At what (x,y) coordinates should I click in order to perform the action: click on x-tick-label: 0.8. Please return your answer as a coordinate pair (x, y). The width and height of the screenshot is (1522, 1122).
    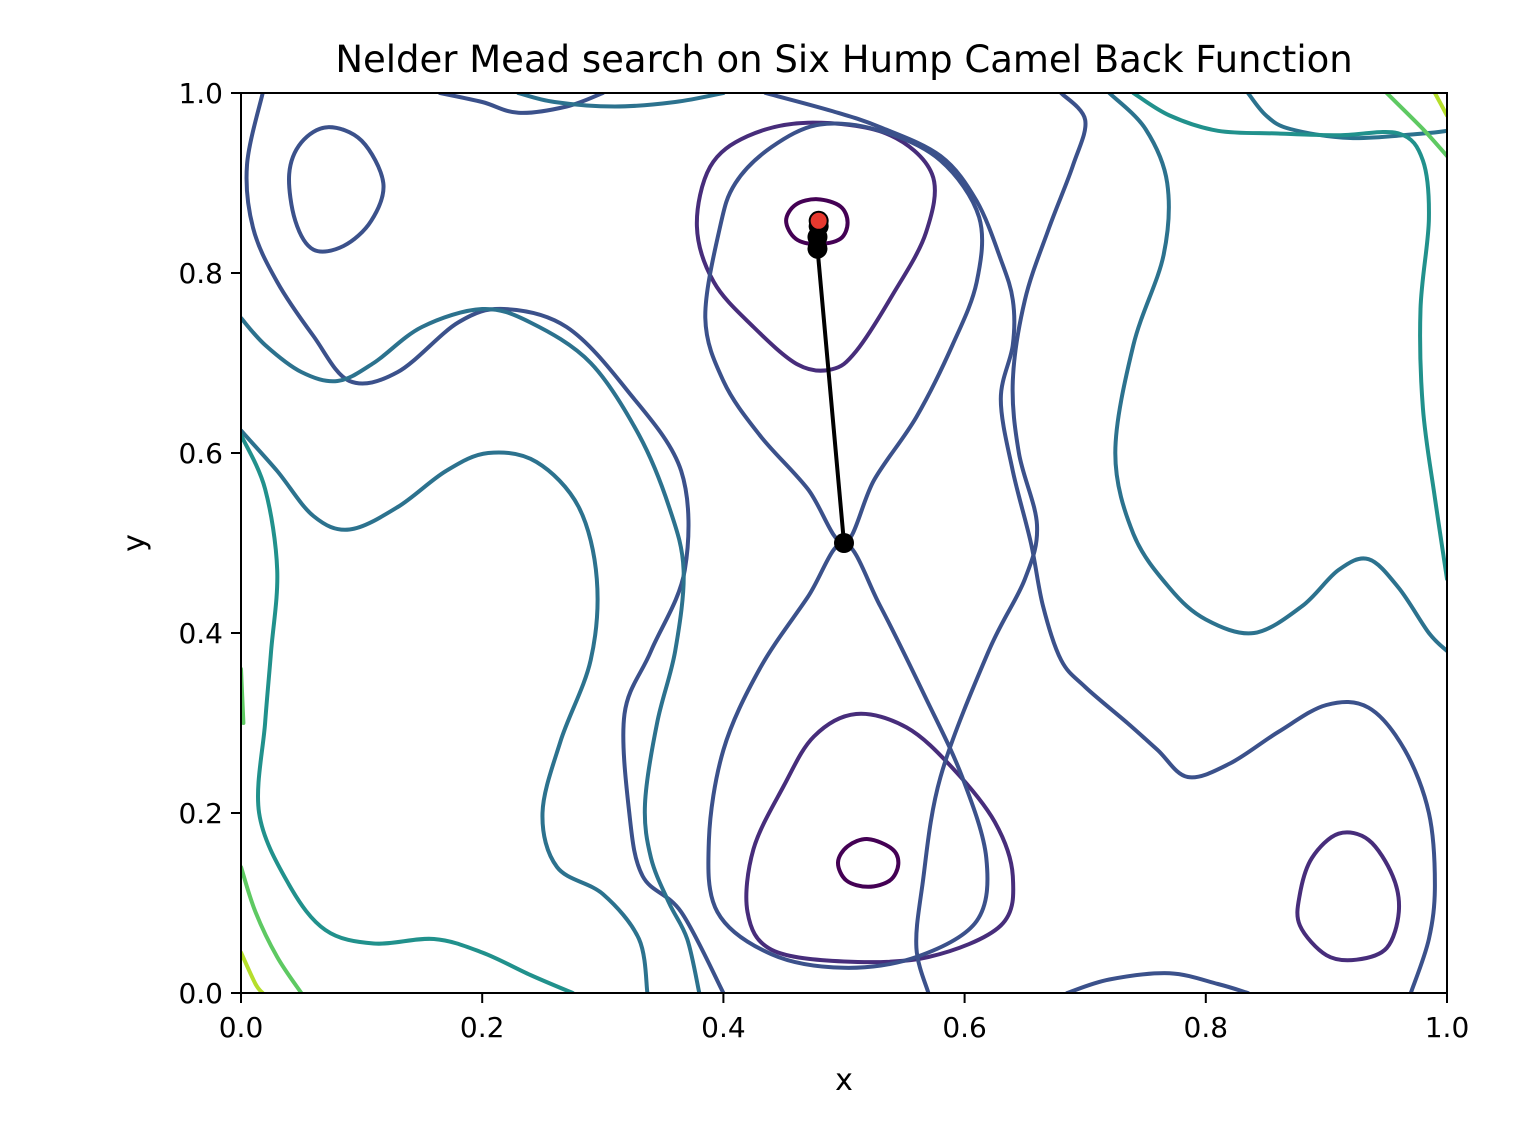
    Looking at the image, I should click on (1206, 1027).